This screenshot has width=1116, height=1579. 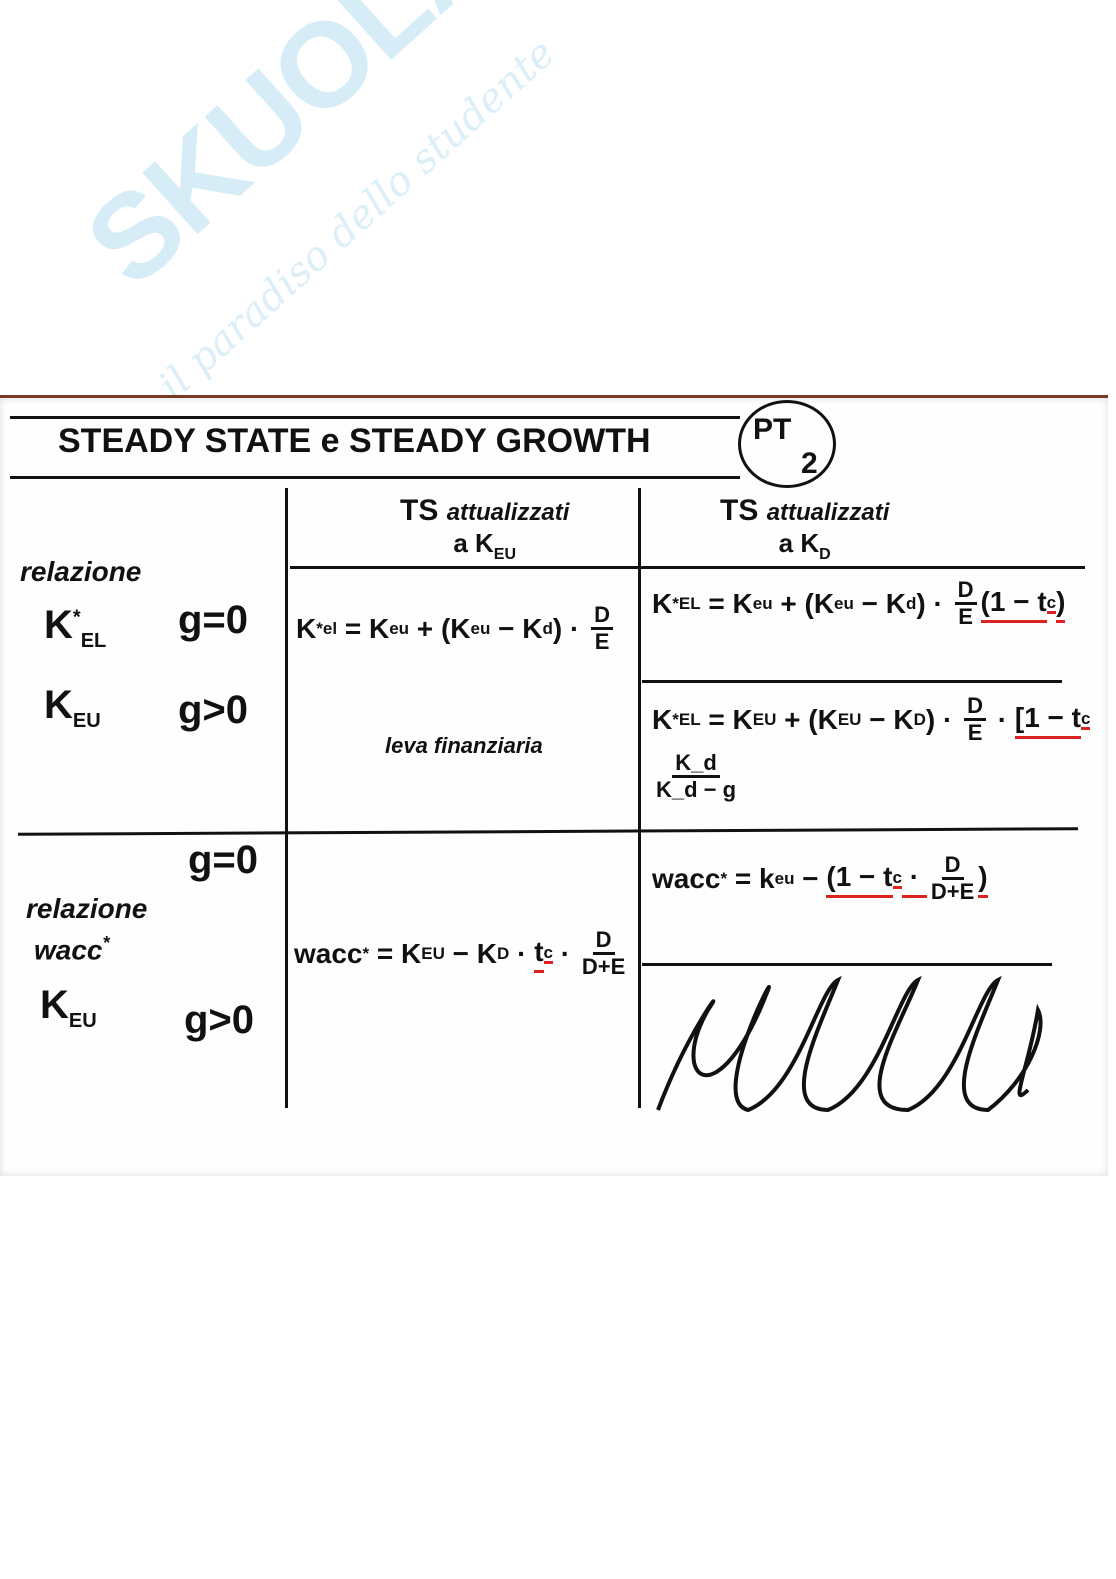 I want to click on formula-term: = k, so click(x=751, y=878).